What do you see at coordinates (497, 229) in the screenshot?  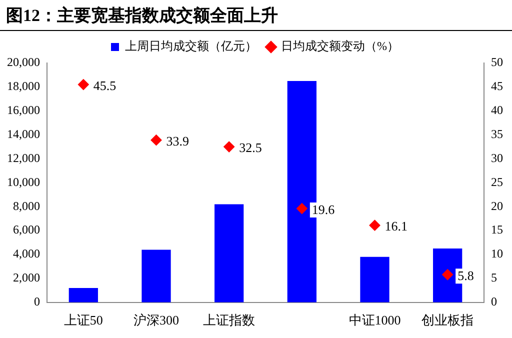 I see `y2-tick-label: 15` at bounding box center [497, 229].